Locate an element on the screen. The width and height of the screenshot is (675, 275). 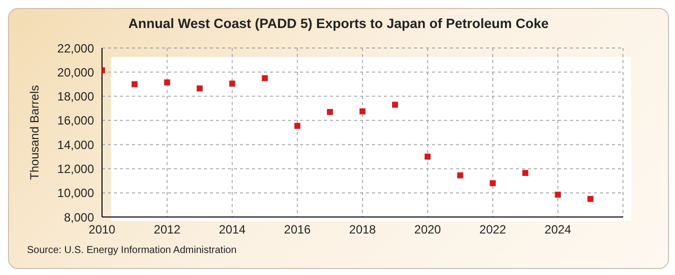
y-tick-label: 12,000 is located at coordinates (75, 169).